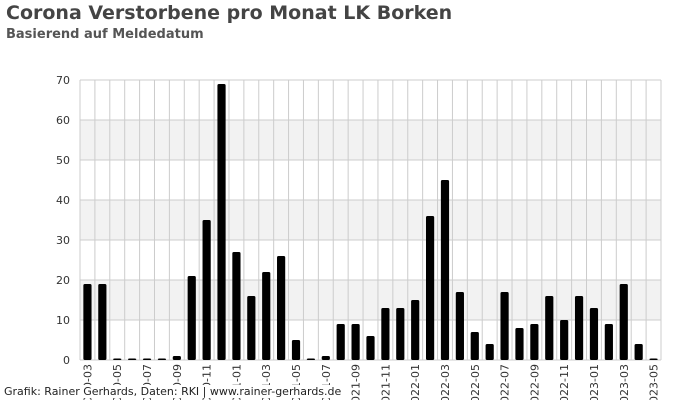 The image size is (700, 400). Describe the element at coordinates (63, 280) in the screenshot. I see `y-tick-label: 20` at that location.